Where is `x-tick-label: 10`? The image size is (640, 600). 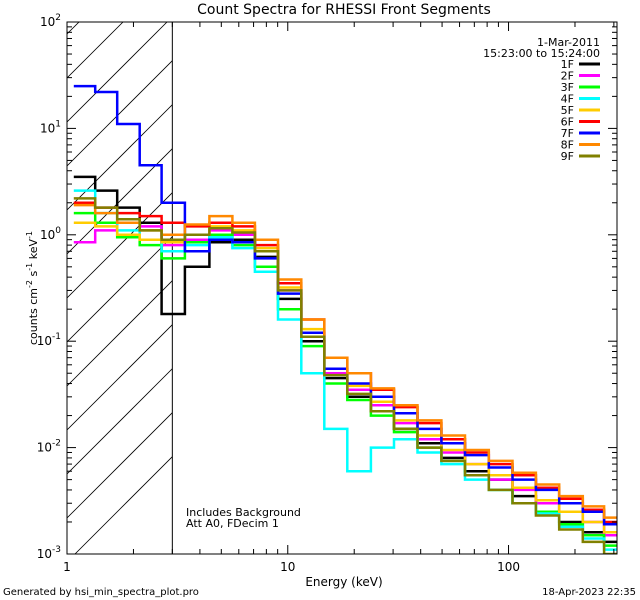
x-tick-label: 10 is located at coordinates (287, 567).